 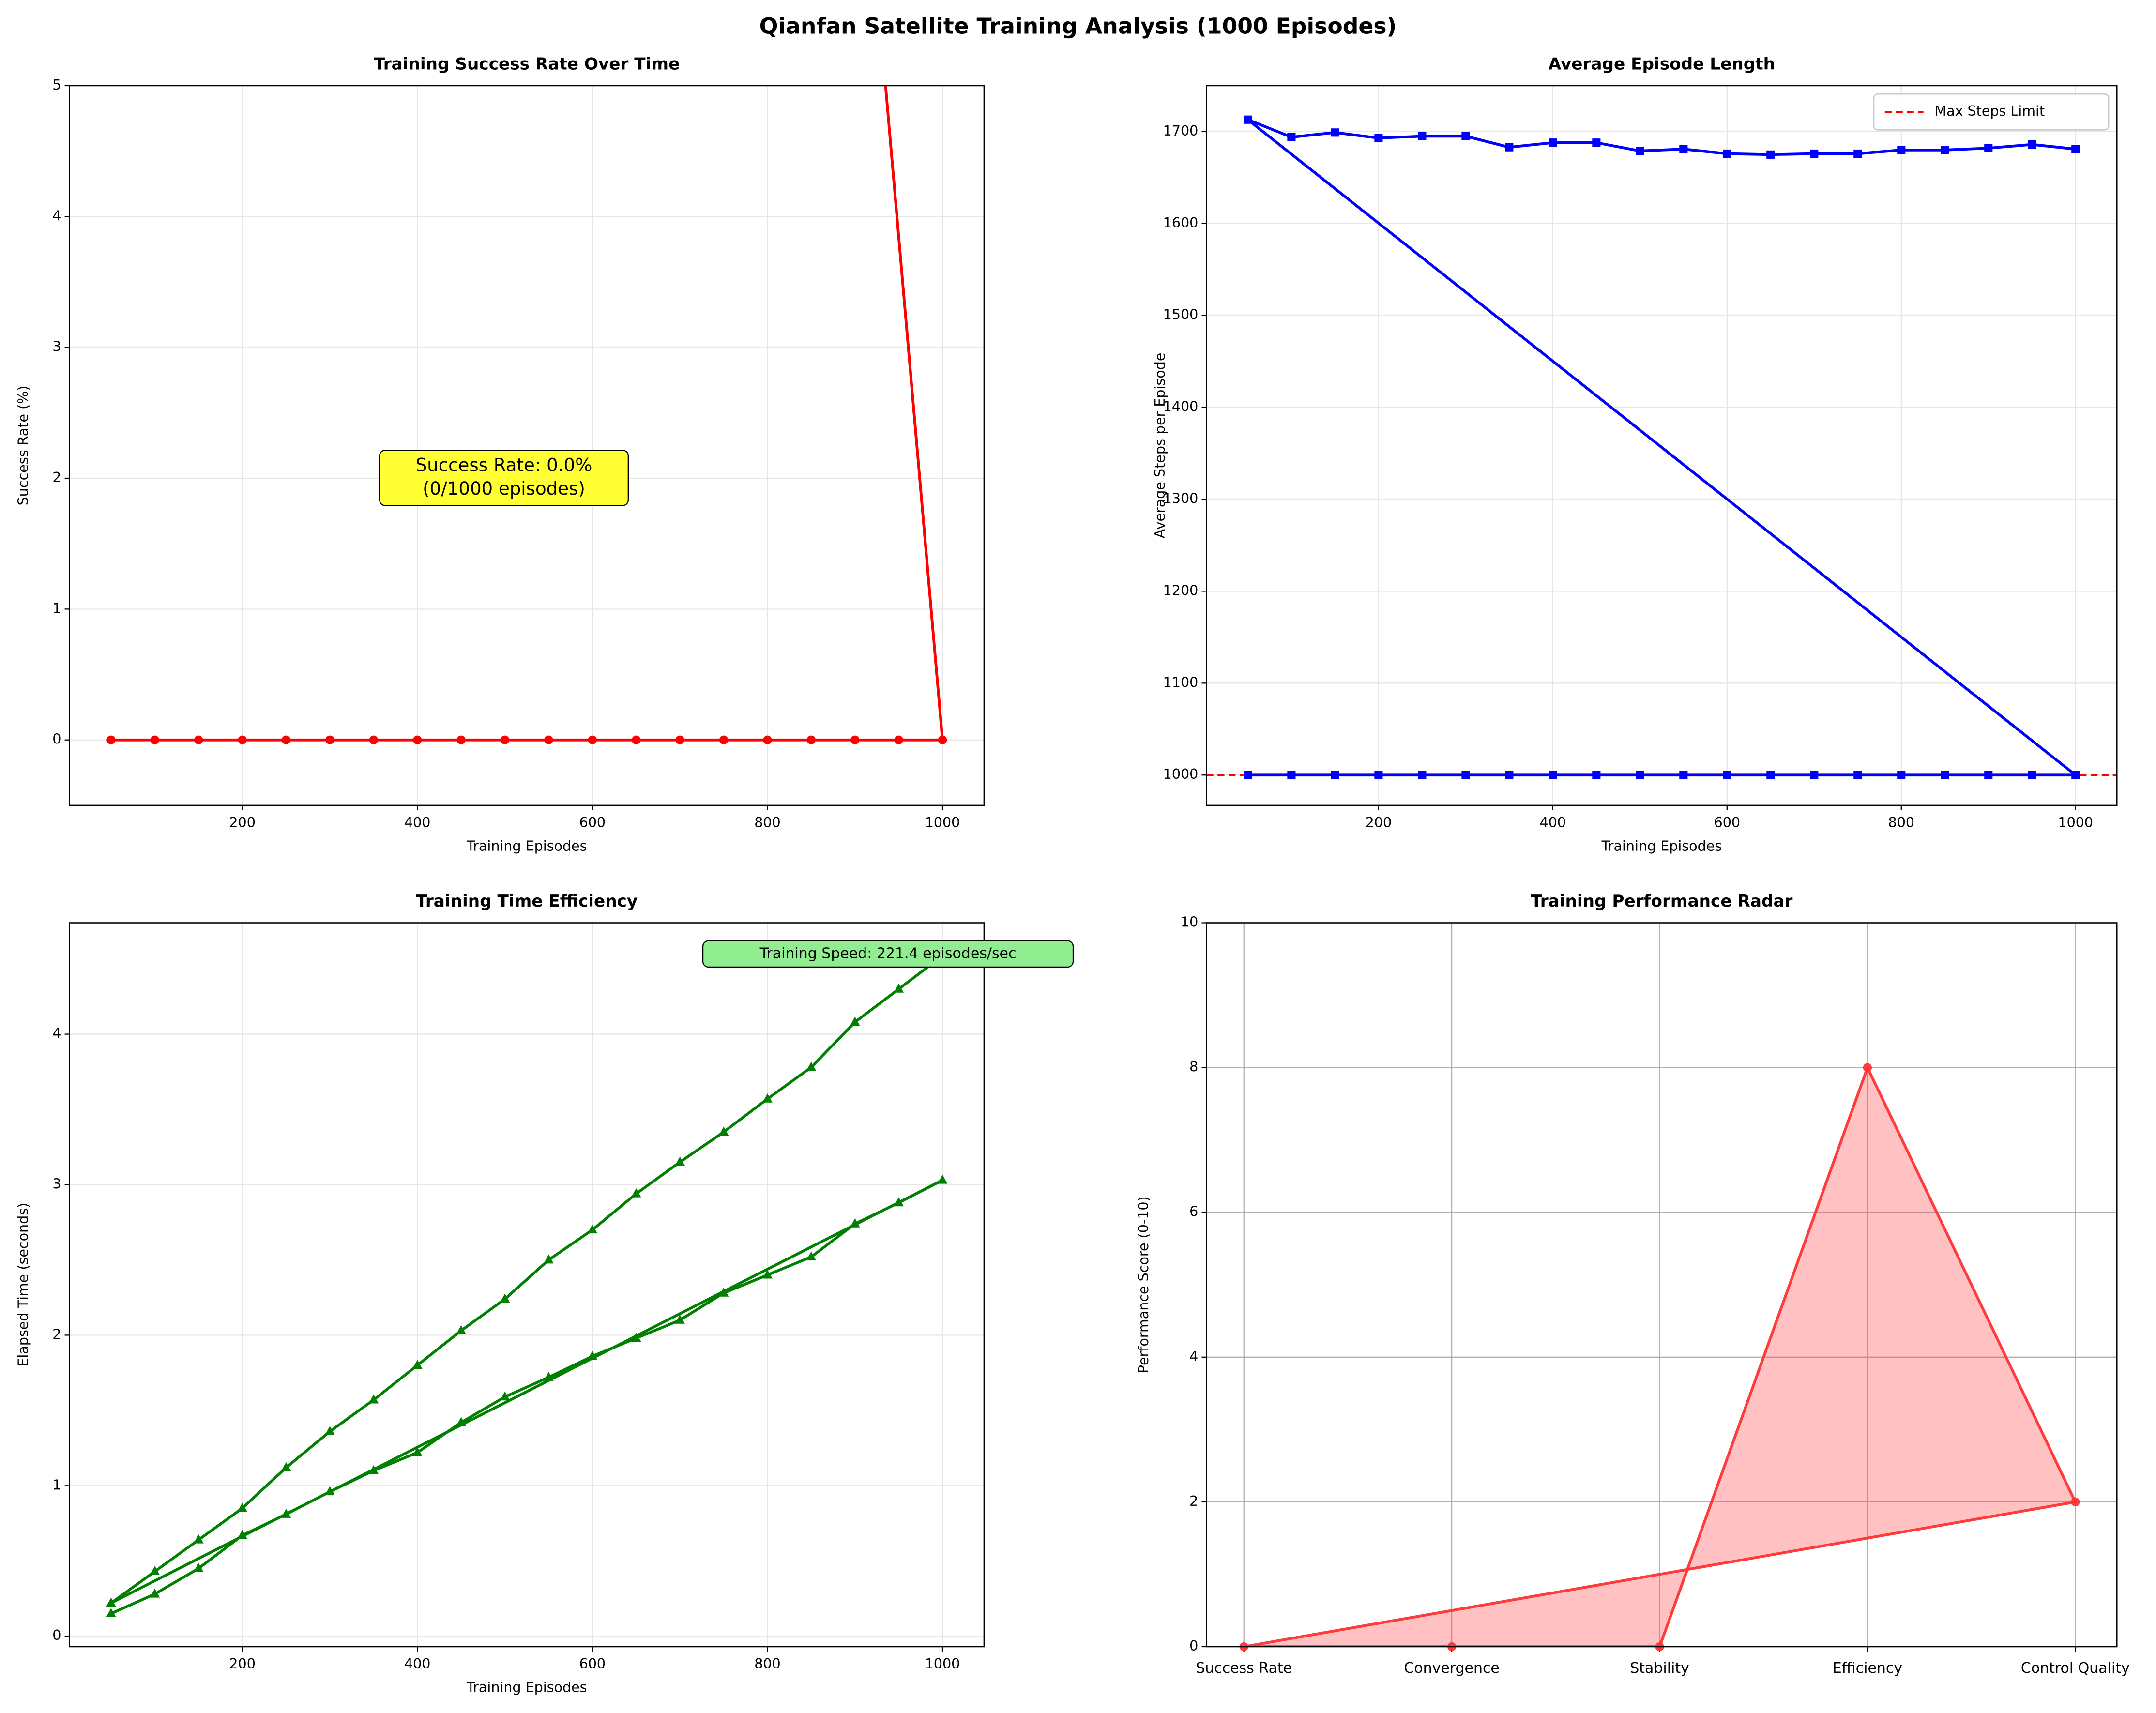 What do you see at coordinates (1194, 1212) in the screenshot?
I see `y-tick-label: 6` at bounding box center [1194, 1212].